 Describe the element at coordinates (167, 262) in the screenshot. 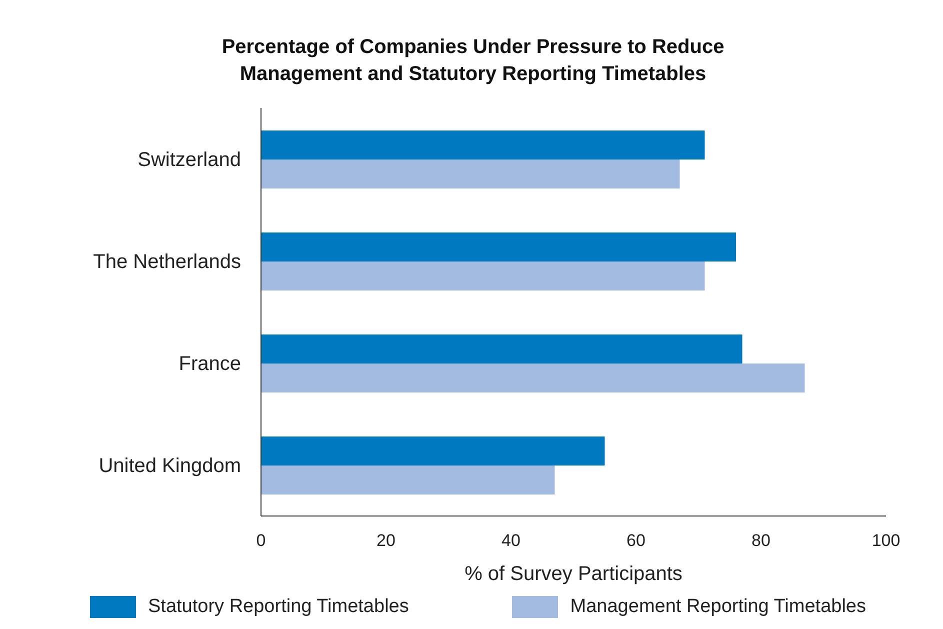

I see `y-tick-label: The Netherlands` at that location.